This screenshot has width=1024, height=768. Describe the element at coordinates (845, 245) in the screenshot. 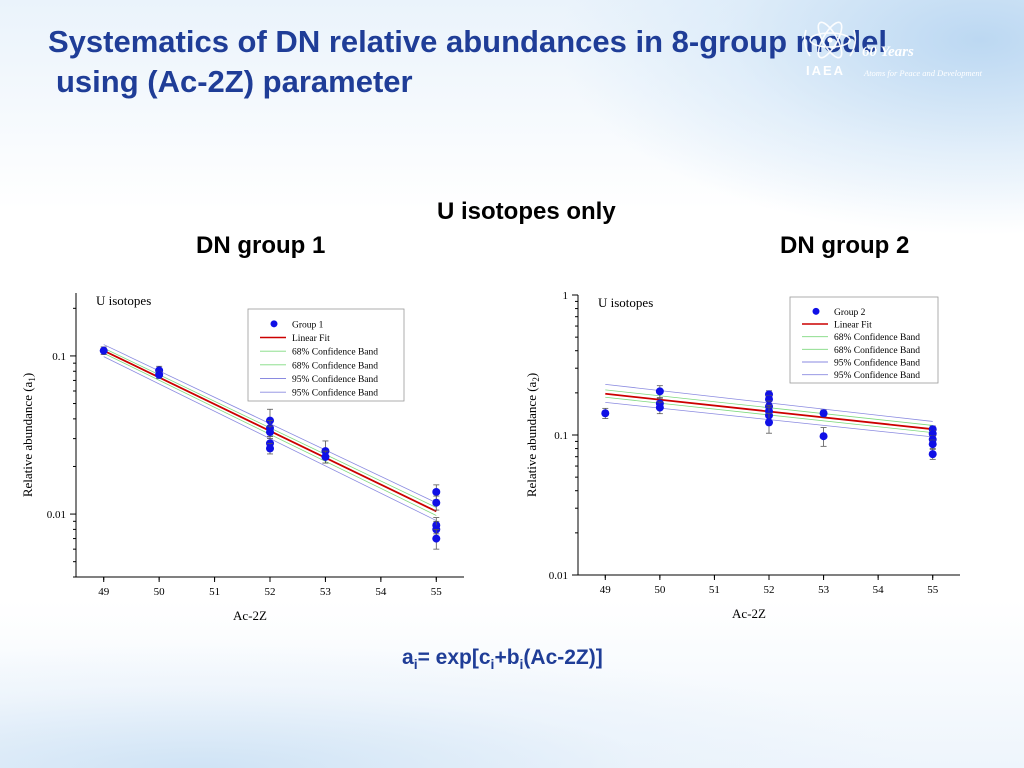

I see `heading-dn-group-2: DN group 2` at that location.